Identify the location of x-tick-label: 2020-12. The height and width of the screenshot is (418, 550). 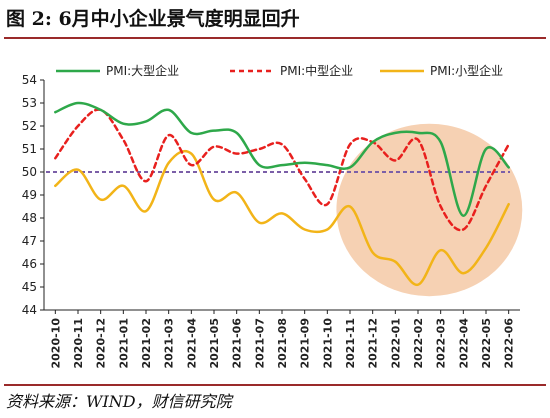
(101, 343).